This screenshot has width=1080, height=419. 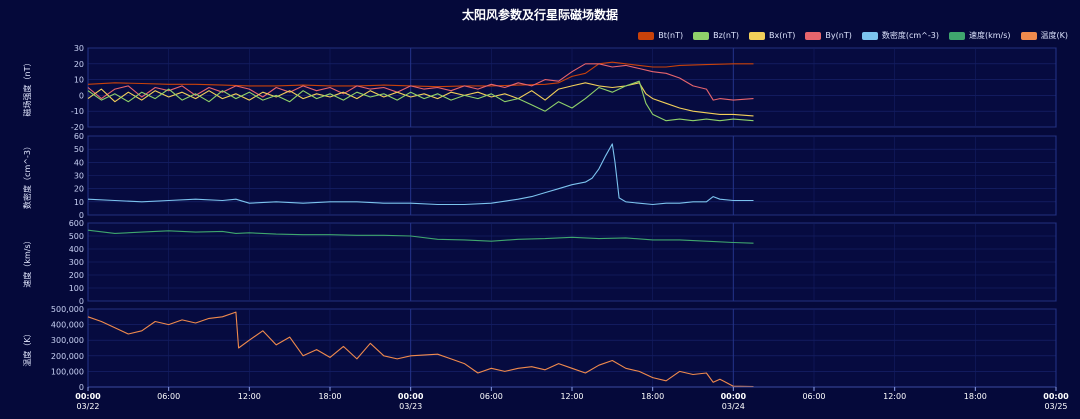 What do you see at coordinates (77, 127) in the screenshot?
I see `y-tick-label: -20` at bounding box center [77, 127].